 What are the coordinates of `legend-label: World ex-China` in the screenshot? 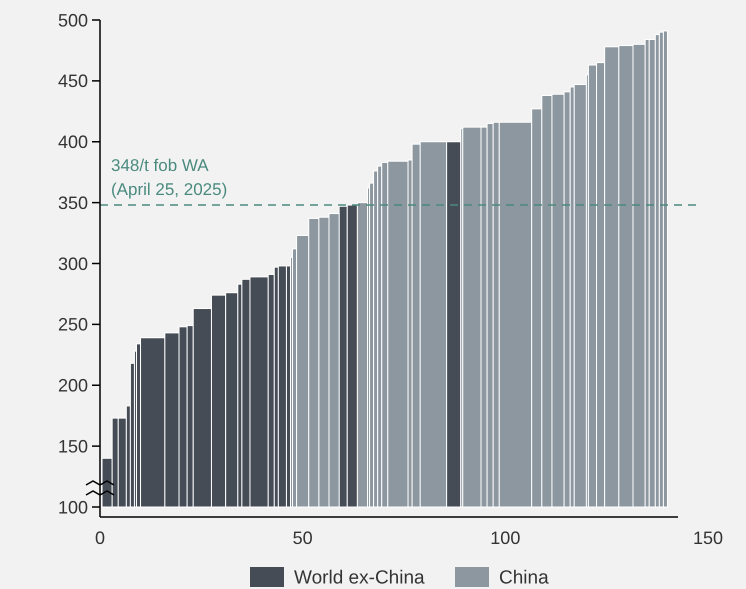 It's located at (360, 578).